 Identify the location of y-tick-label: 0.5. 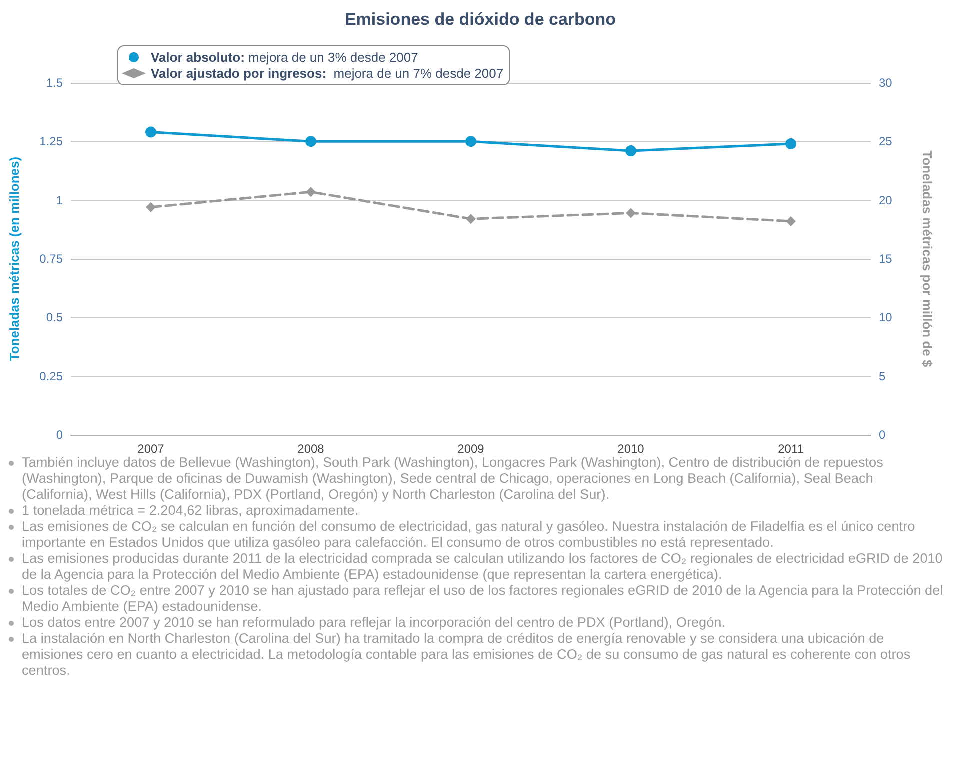
(55, 317).